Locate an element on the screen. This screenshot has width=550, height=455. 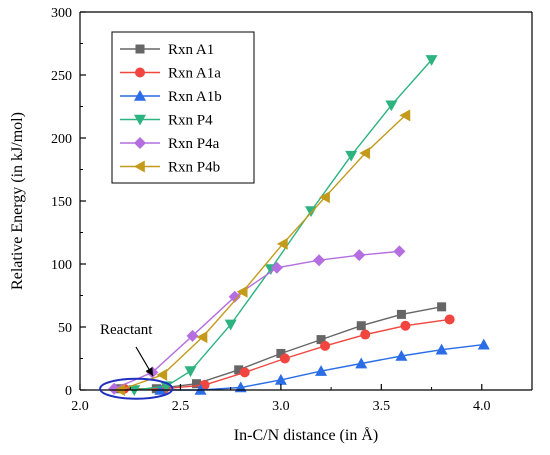
legend-label: Rxn A1b is located at coordinates (195, 97).